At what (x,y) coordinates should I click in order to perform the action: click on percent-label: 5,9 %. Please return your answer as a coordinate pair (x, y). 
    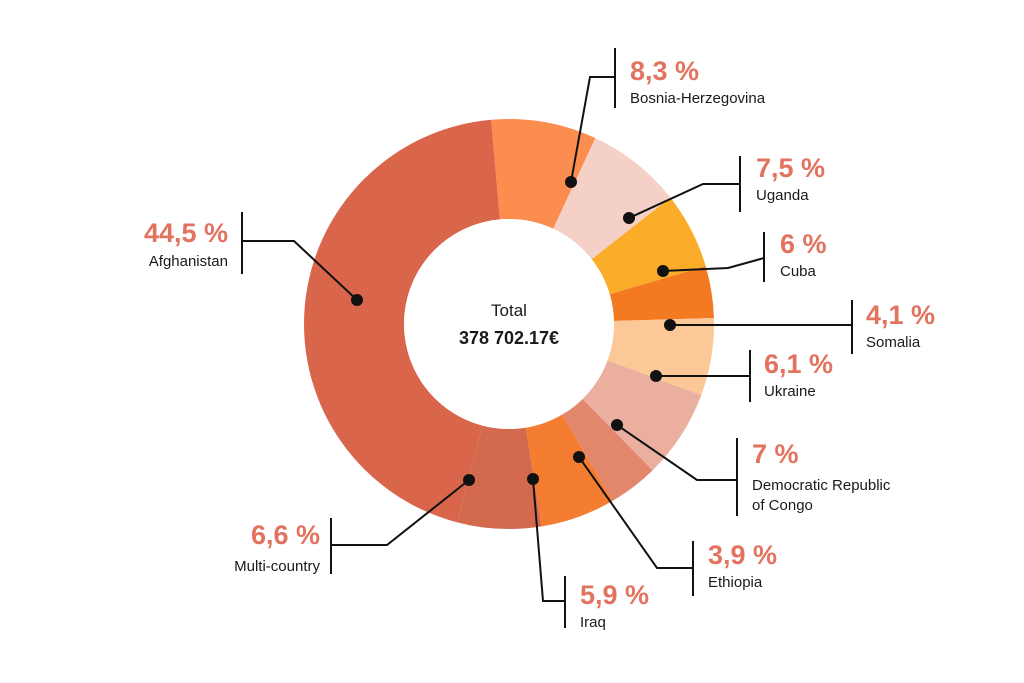
    Looking at the image, I should click on (614, 595).